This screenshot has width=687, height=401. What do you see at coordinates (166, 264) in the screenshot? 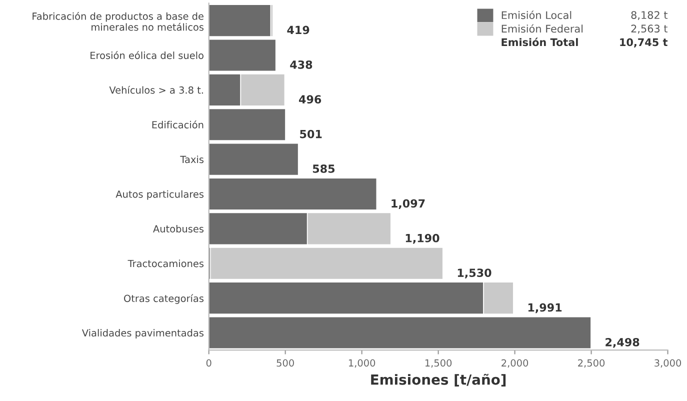
I see `y-tick-label: Tractocamiones` at bounding box center [166, 264].